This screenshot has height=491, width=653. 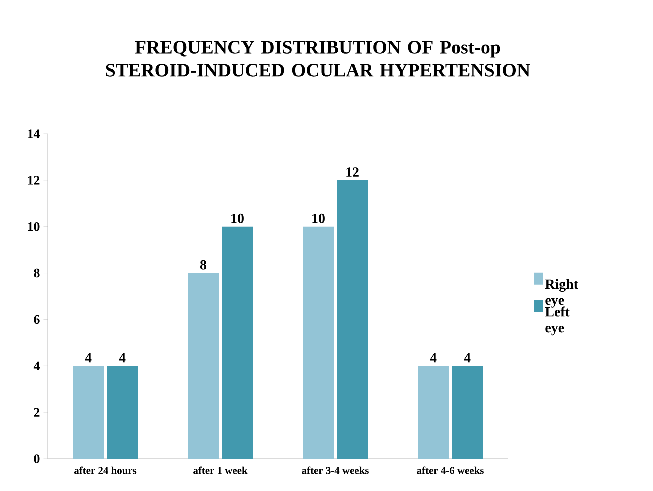 I want to click on x-tick-label: after 4-6 weeks, so click(x=450, y=470).